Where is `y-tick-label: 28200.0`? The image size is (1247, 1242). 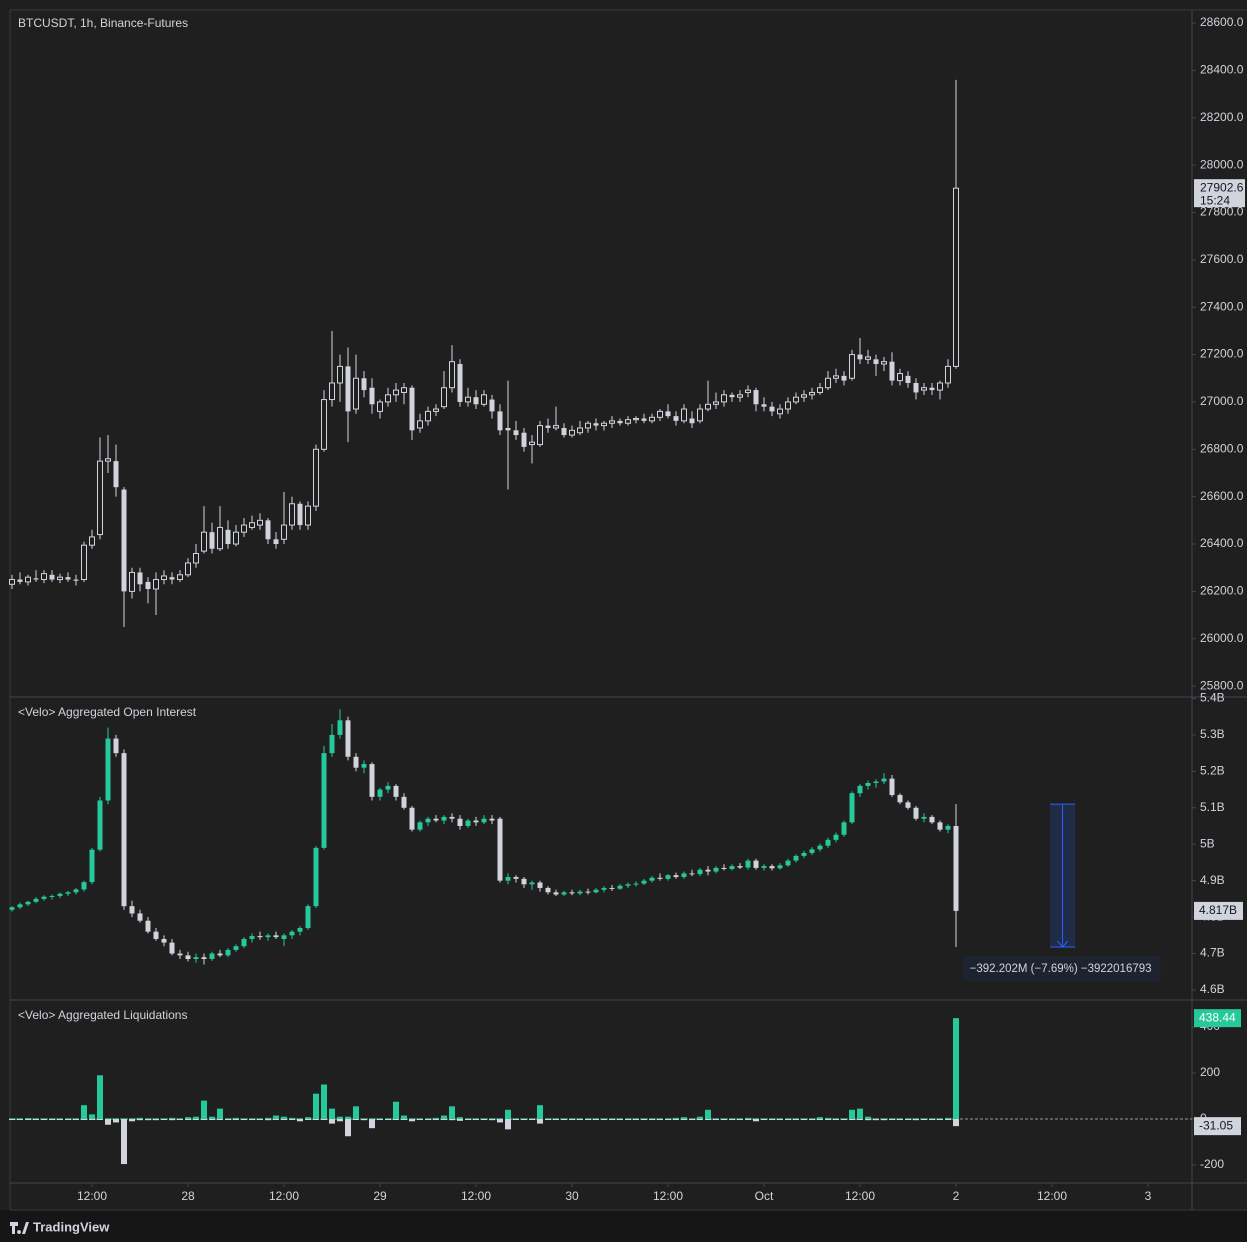
y-tick-label: 28200.0 is located at coordinates (1222, 117).